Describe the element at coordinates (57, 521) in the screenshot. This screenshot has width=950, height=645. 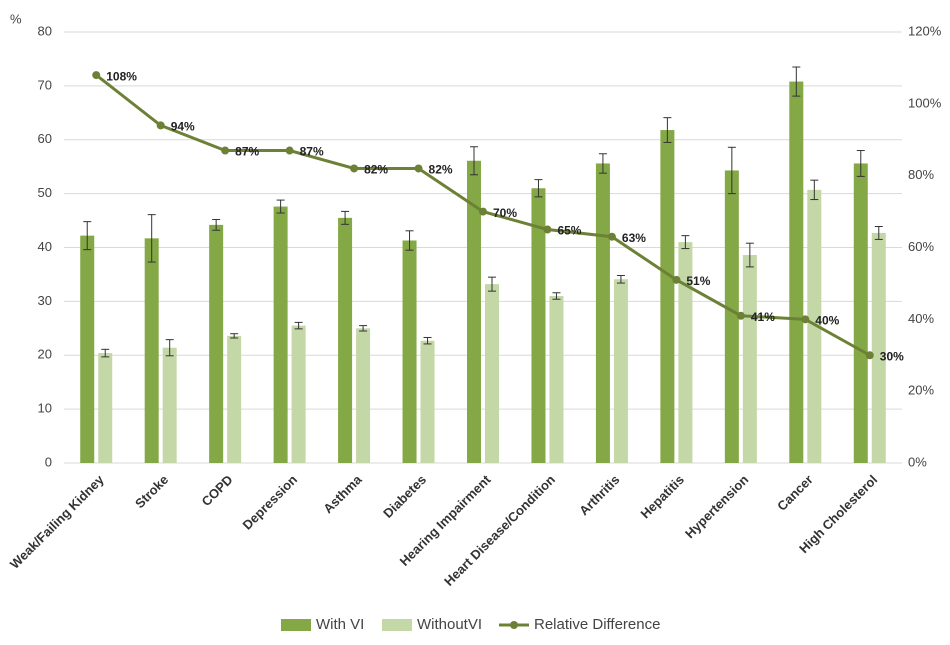
I see `x-tick-label: Weak/Failing Kidney` at that location.